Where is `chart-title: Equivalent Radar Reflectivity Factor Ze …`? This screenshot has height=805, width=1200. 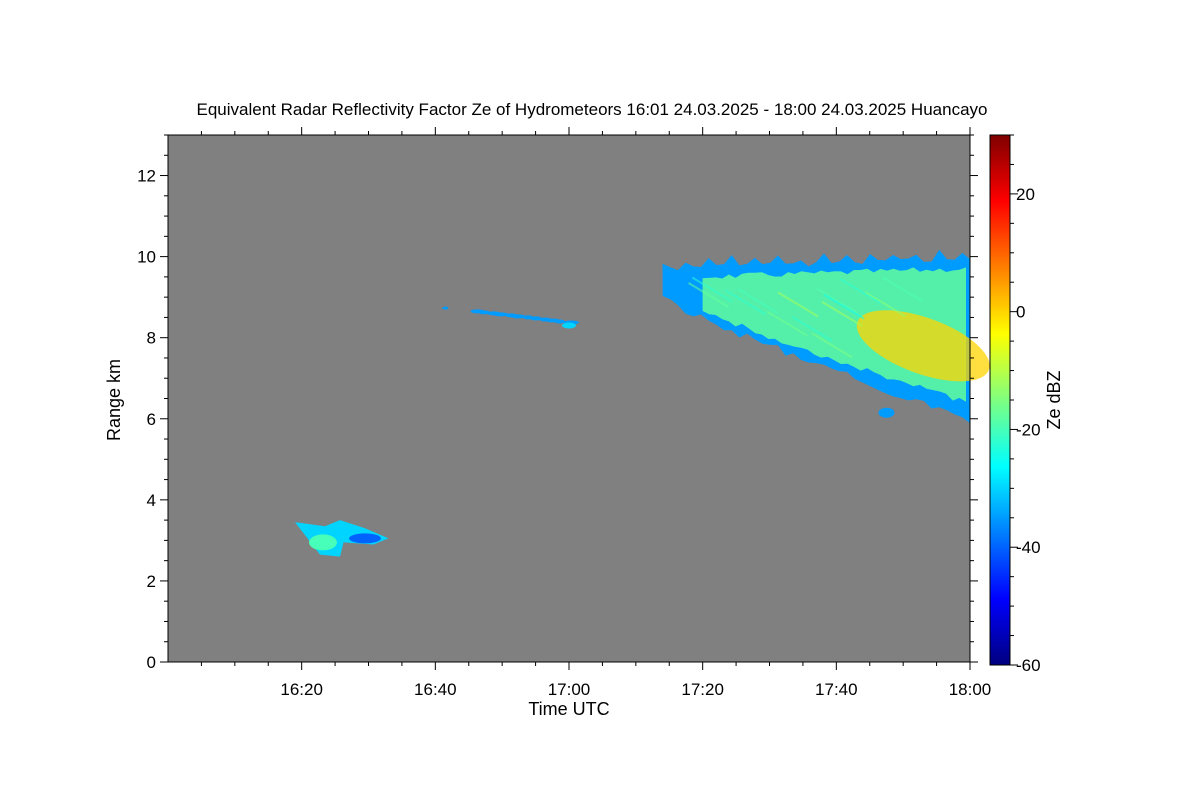 chart-title: Equivalent Radar Reflectivity Factor Ze … is located at coordinates (592, 109).